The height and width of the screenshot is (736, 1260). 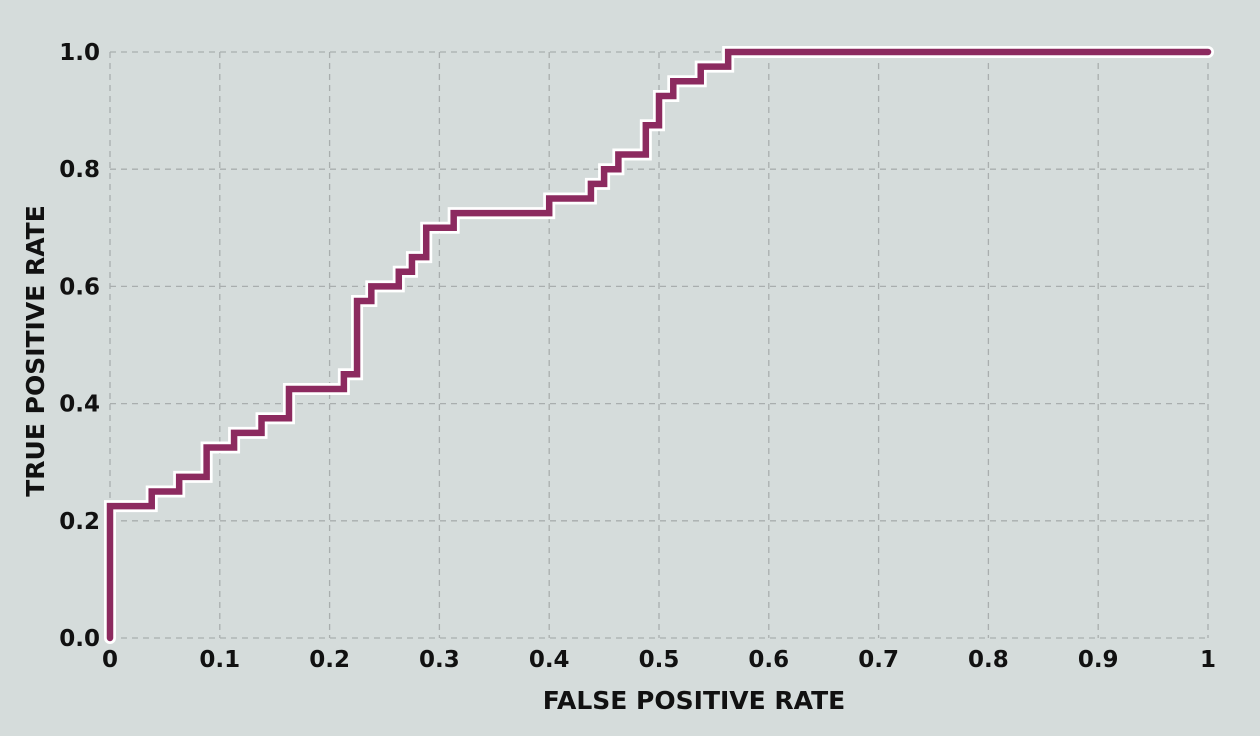 I want to click on x-axis-ticks: 0 0.1 0.2 0.3 0.4 0.5 0.6 0.7 0.8 0.9 1, so click(x=659, y=660).